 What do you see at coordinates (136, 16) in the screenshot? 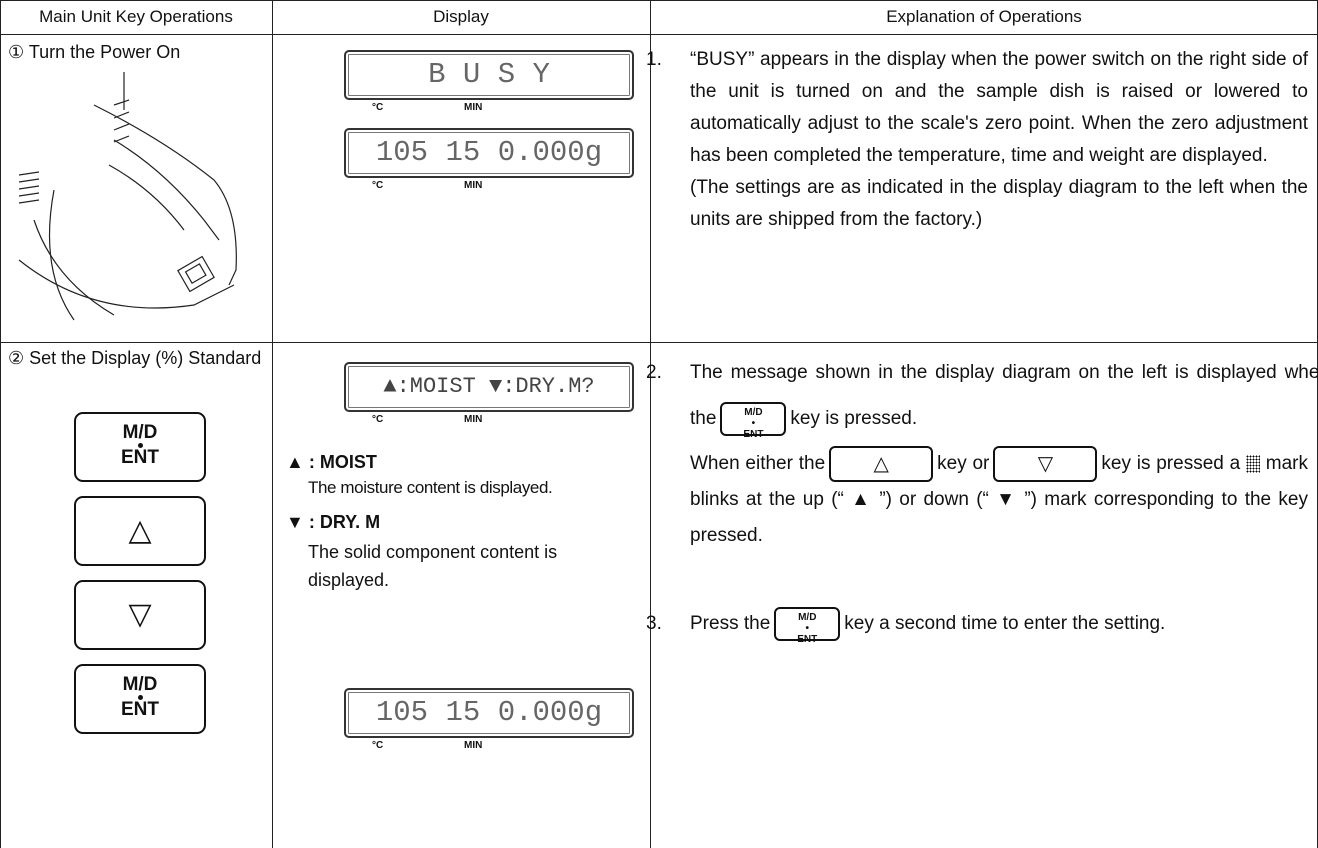
I see `column-header: Main Unit Key Operations` at bounding box center [136, 16].